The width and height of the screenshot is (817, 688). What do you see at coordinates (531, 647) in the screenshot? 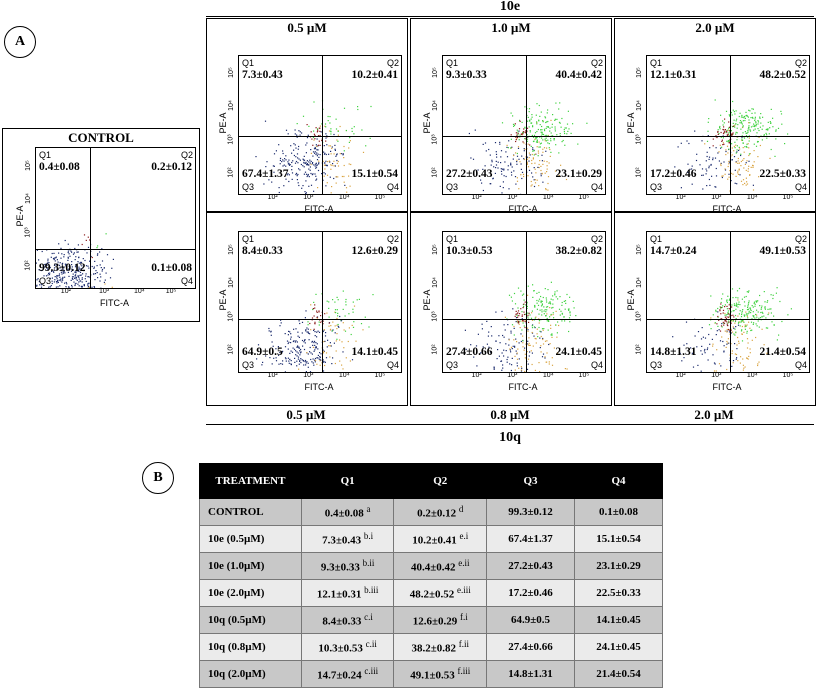
I see `cell-q3: 27.4±0.66` at bounding box center [531, 647].